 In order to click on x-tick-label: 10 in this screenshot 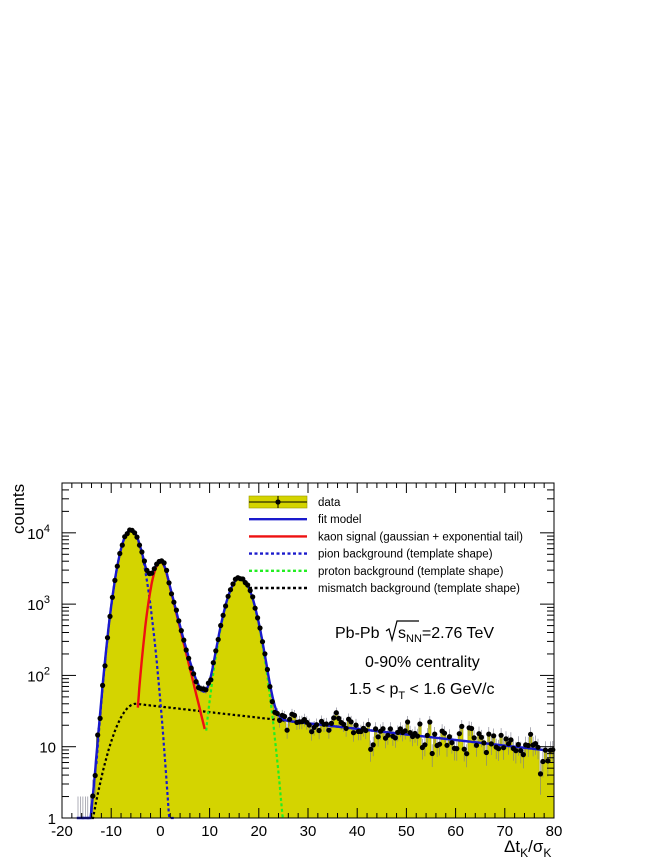, I will do `click(209, 831)`.